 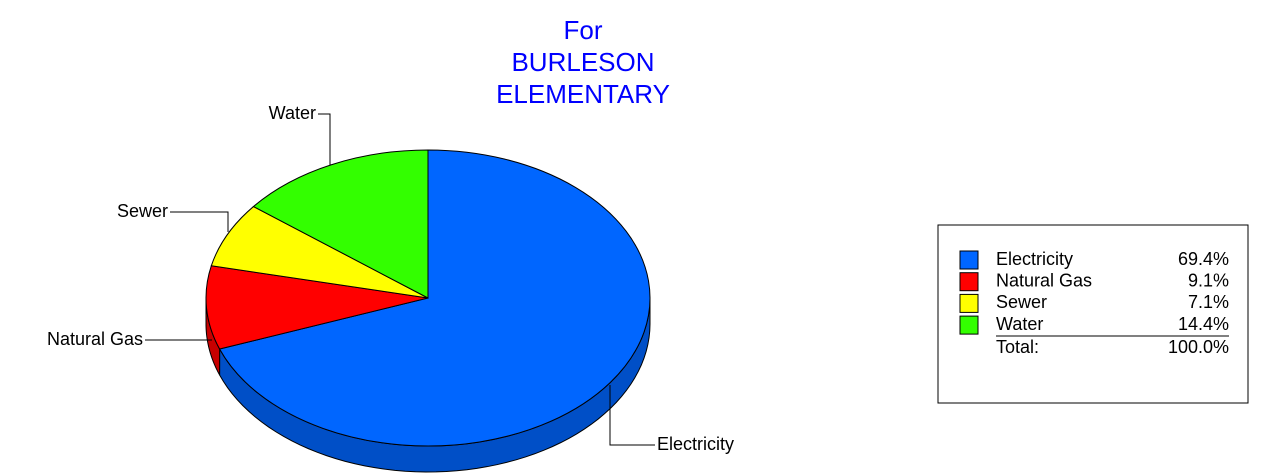 What do you see at coordinates (1034, 259) in the screenshot?
I see `legend-label: Electricity` at bounding box center [1034, 259].